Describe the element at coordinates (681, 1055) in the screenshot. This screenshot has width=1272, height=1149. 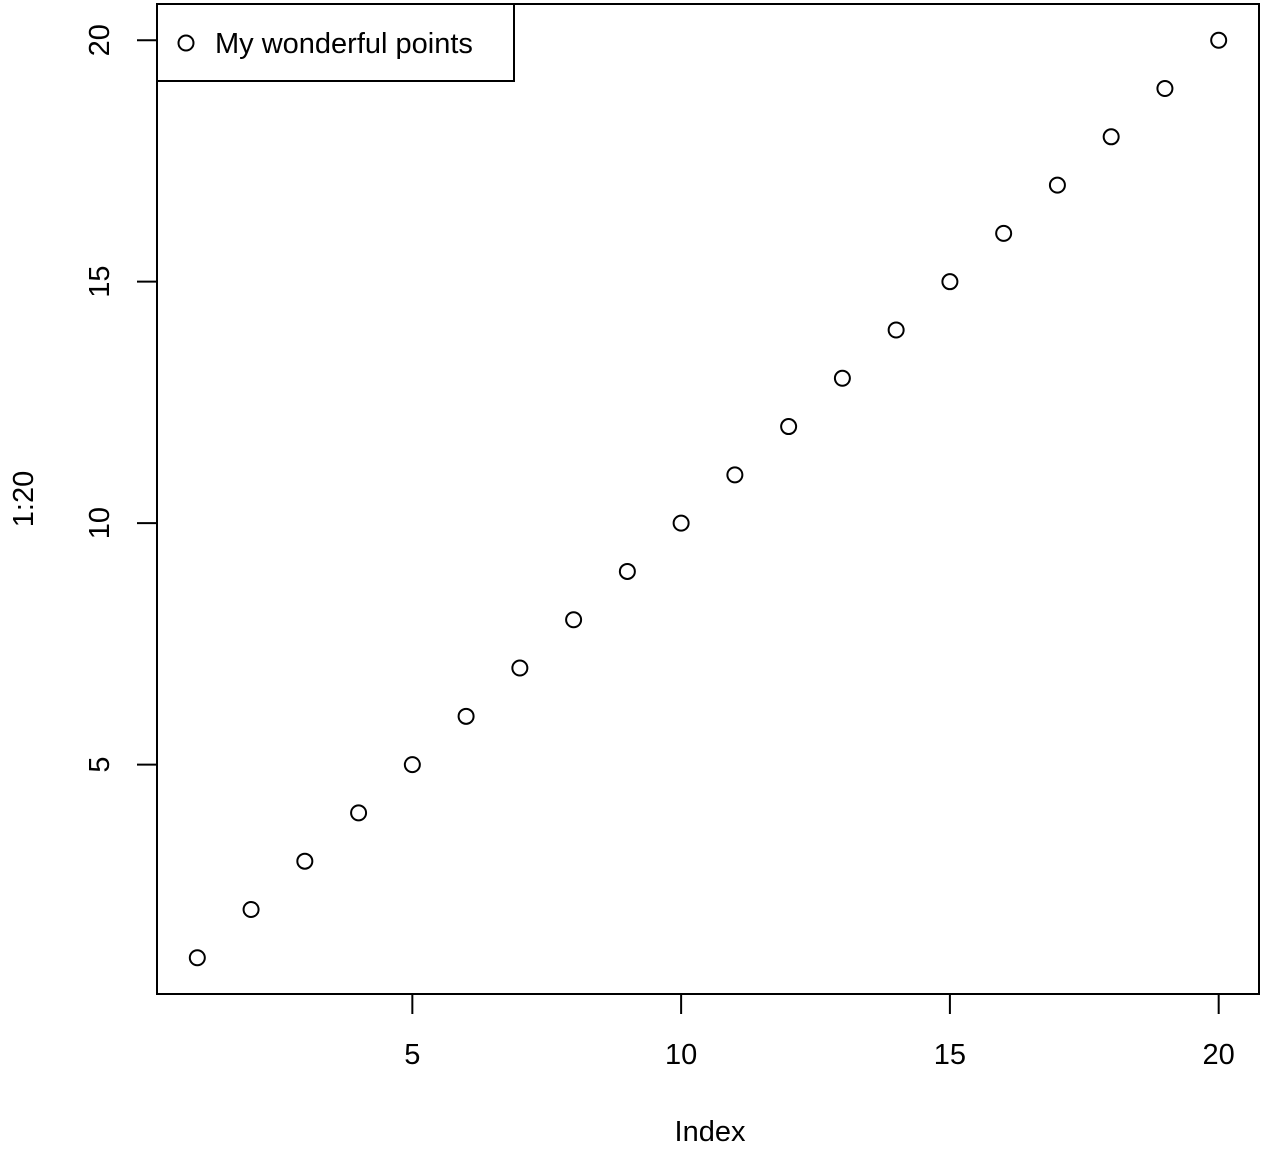
I see `x-tick-label: 10` at that location.